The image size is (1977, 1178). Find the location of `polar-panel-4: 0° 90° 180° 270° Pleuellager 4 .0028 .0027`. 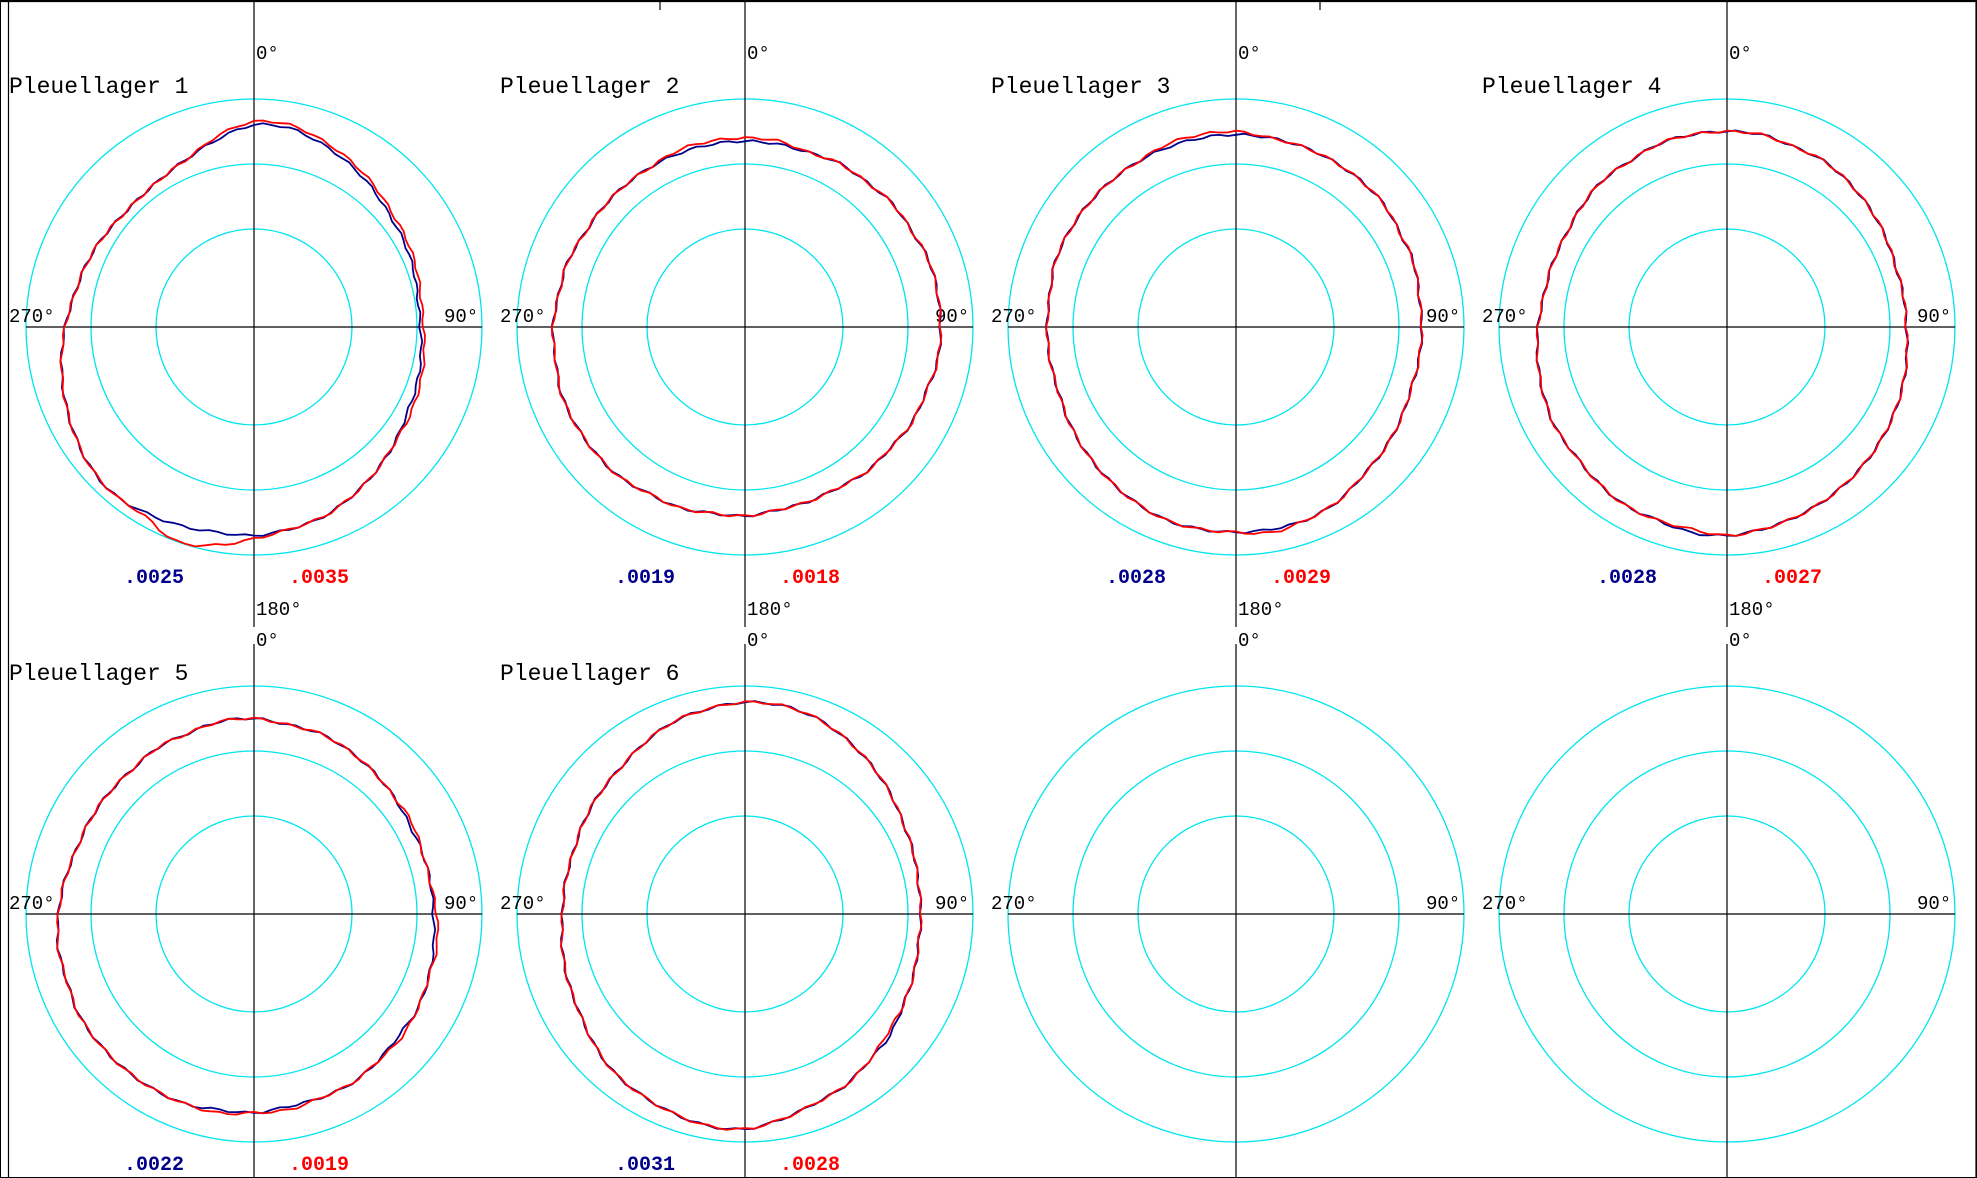

polar-panel-4: 0° 90° 180° 270° Pleuellager 4 .0028 .0027 is located at coordinates (1719, 313).